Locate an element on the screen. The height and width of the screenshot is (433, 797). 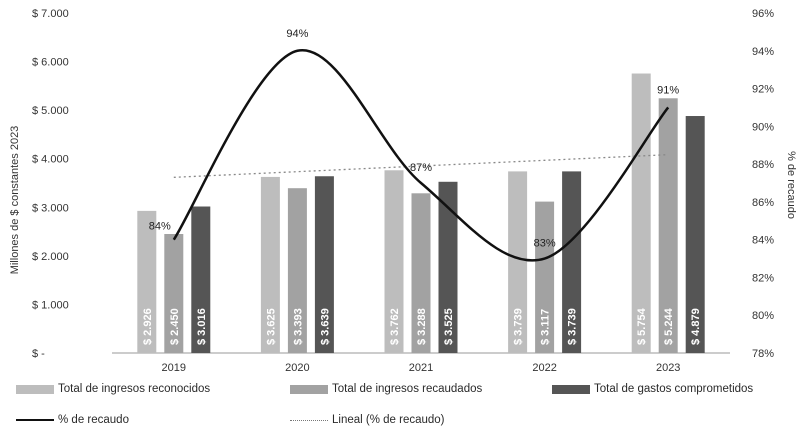
x-tick: 2021 is located at coordinates (421, 368).